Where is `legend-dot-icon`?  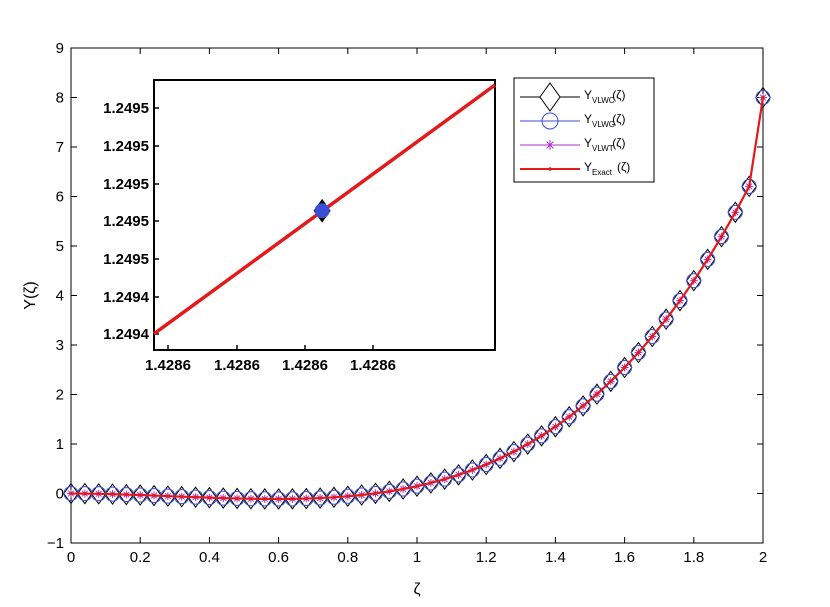 legend-dot-icon is located at coordinates (550, 169).